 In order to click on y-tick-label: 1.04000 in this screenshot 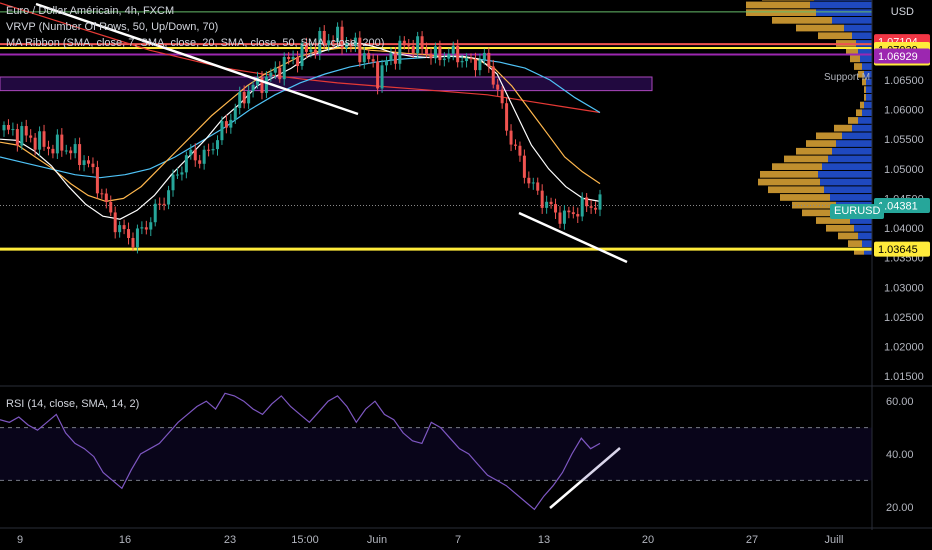, I will do `click(904, 229)`.